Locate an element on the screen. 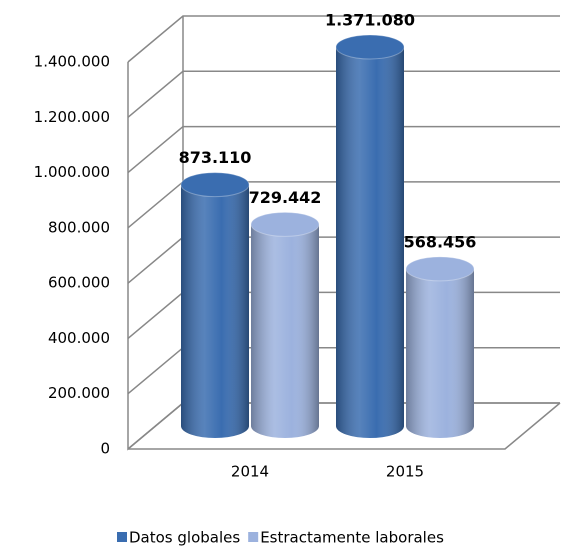 This screenshot has width=564, height=555. legend-label: Datos globales is located at coordinates (184, 538).